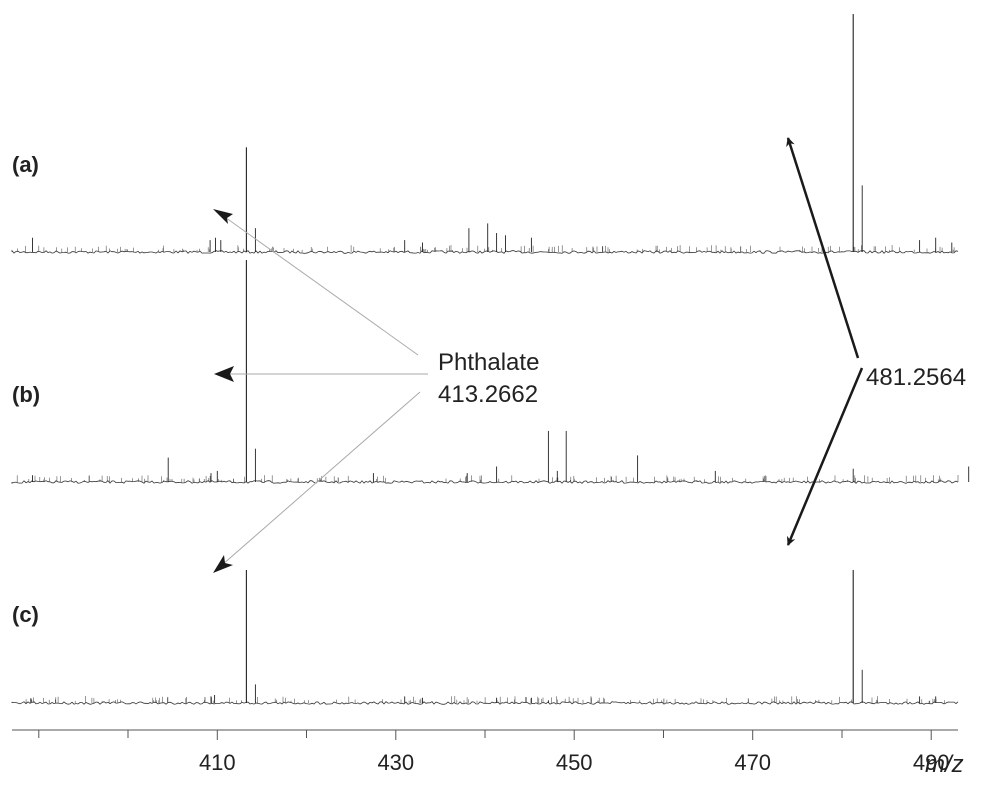  Describe the element at coordinates (485, 752) in the screenshot. I see `x-axis: 410 430 450 470 490` at that location.